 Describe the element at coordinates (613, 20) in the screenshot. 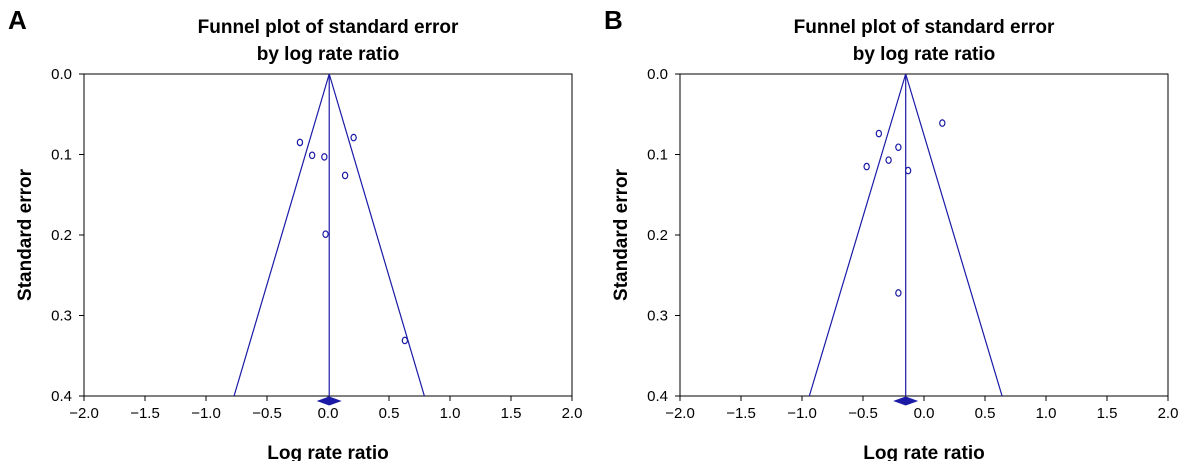

I see `panel-label: B` at that location.